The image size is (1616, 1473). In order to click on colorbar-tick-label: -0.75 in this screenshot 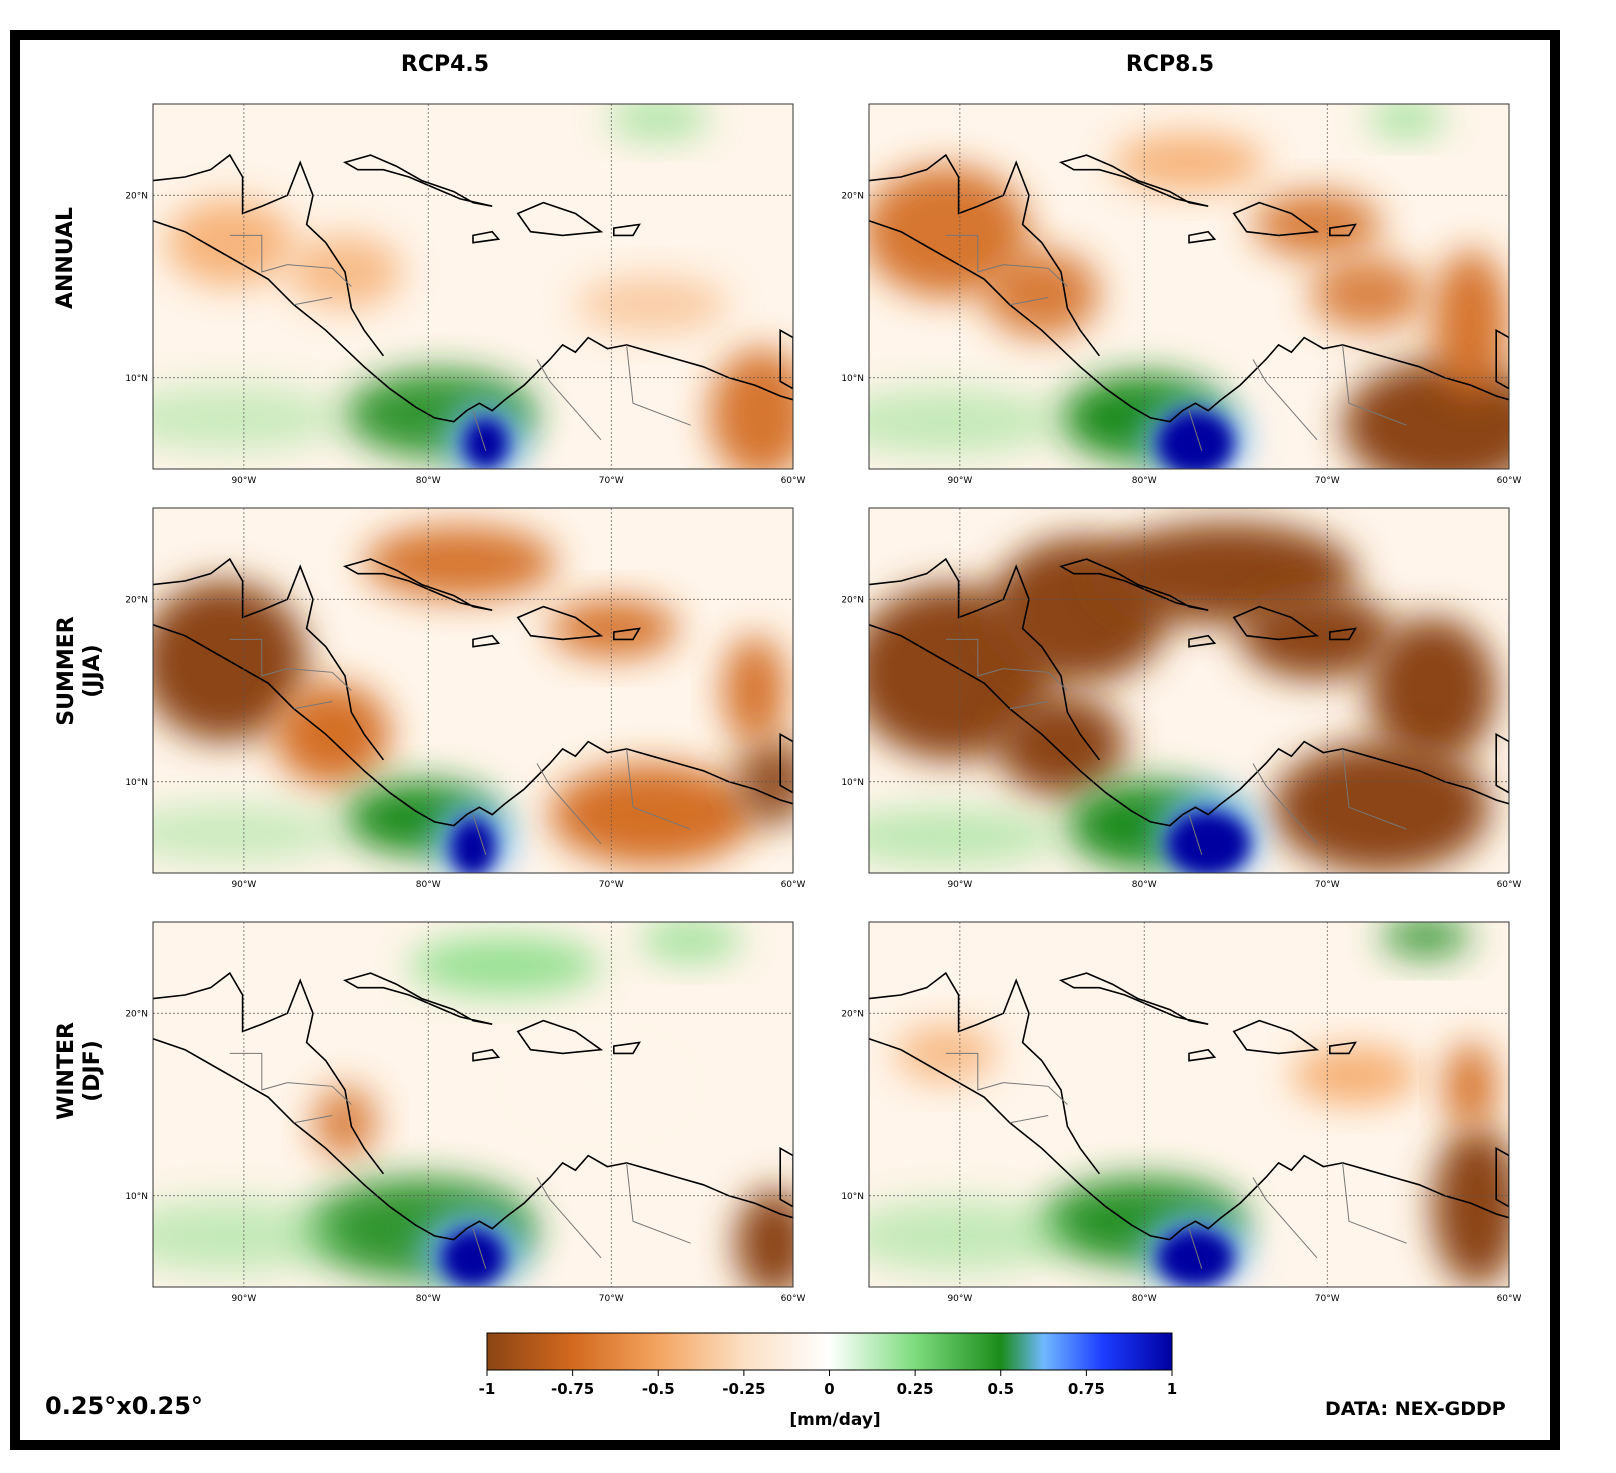, I will do `click(572, 1389)`.